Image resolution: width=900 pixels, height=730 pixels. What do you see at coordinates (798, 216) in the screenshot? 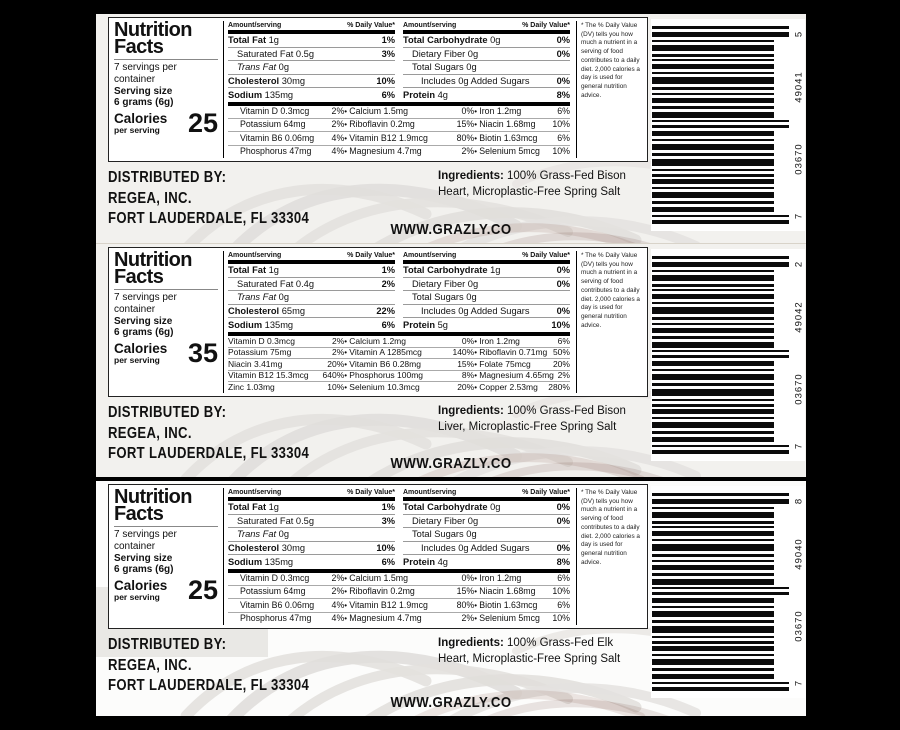
I see `barcode-lead-digit: 7` at bounding box center [798, 216].